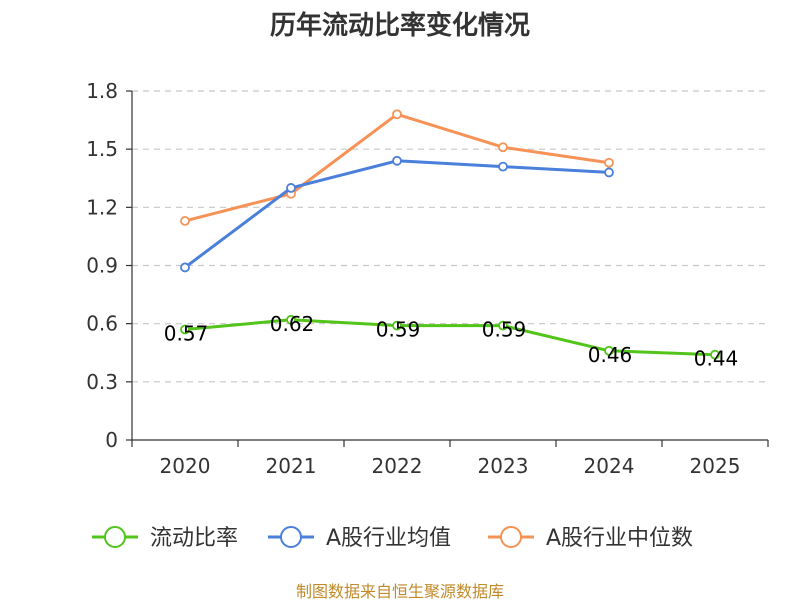  What do you see at coordinates (503, 466) in the screenshot?
I see `x-tick-label: 2023` at bounding box center [503, 466].